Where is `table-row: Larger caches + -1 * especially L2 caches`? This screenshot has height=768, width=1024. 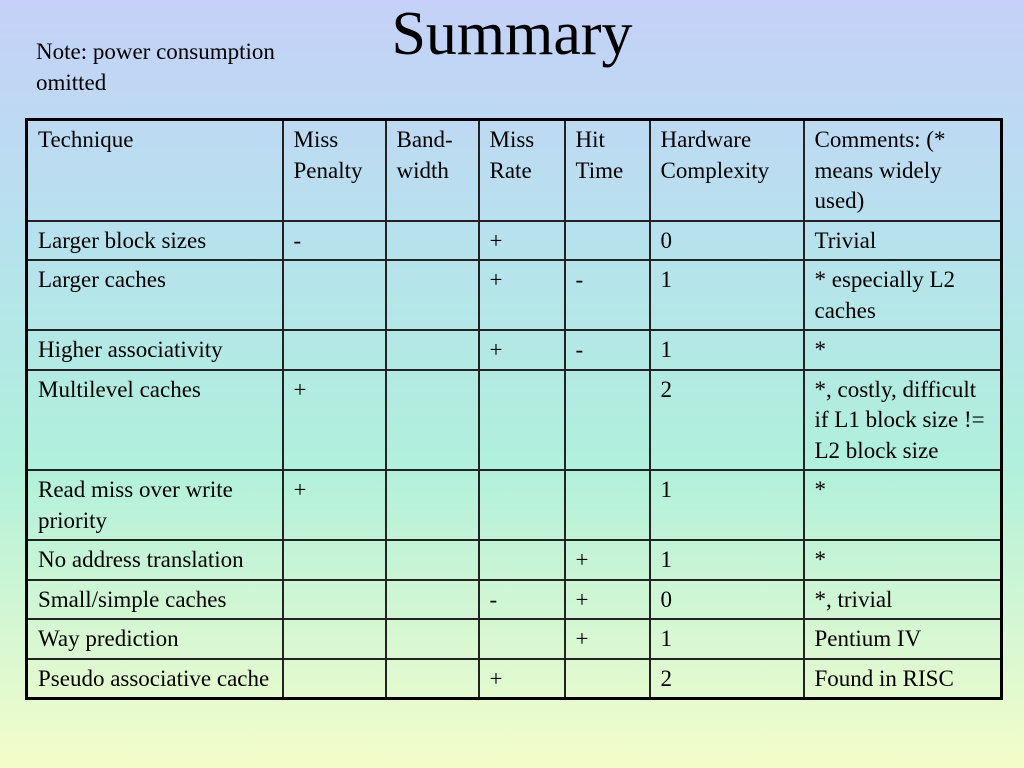
table-row: Larger caches + -1 * especially L2 caches is located at coordinates (514, 295).